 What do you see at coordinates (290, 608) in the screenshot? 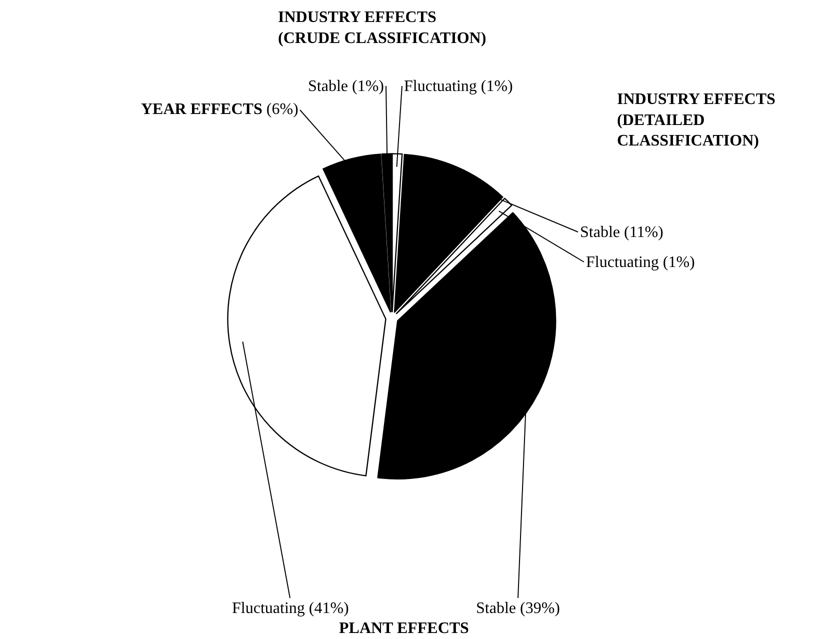
I see `slice-label: Fluctuating (41%)` at bounding box center [290, 608].